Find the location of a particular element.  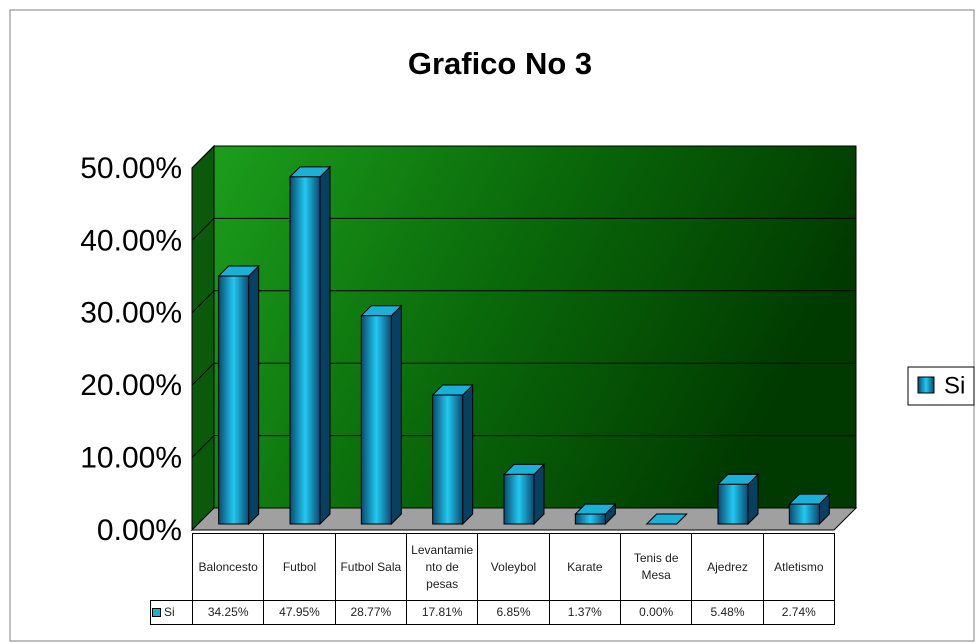

category-label-text: Atletismo is located at coordinates (799, 566).